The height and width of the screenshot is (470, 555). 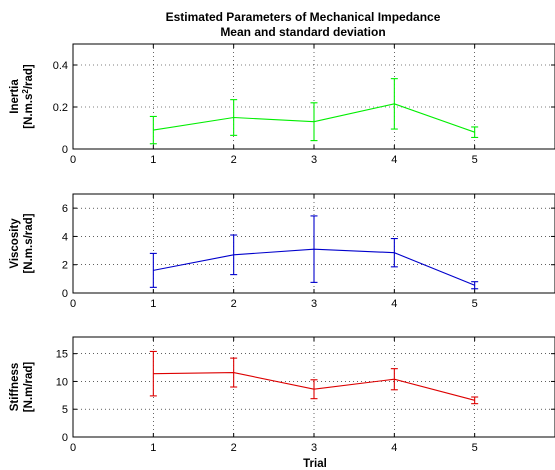 I want to click on y-axis-label-line1: Inertia, so click(x=15, y=96).